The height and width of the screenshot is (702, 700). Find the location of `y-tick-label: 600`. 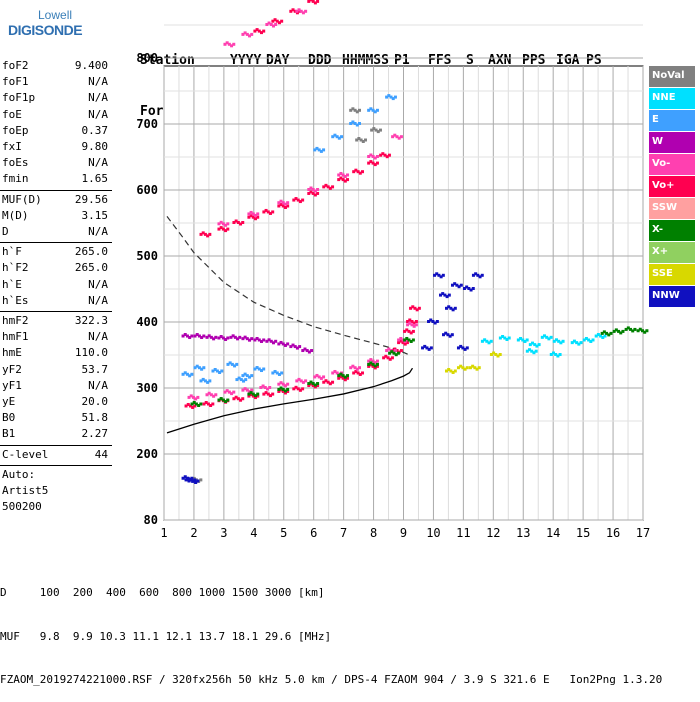

y-tick-label: 600 is located at coordinates (147, 190).